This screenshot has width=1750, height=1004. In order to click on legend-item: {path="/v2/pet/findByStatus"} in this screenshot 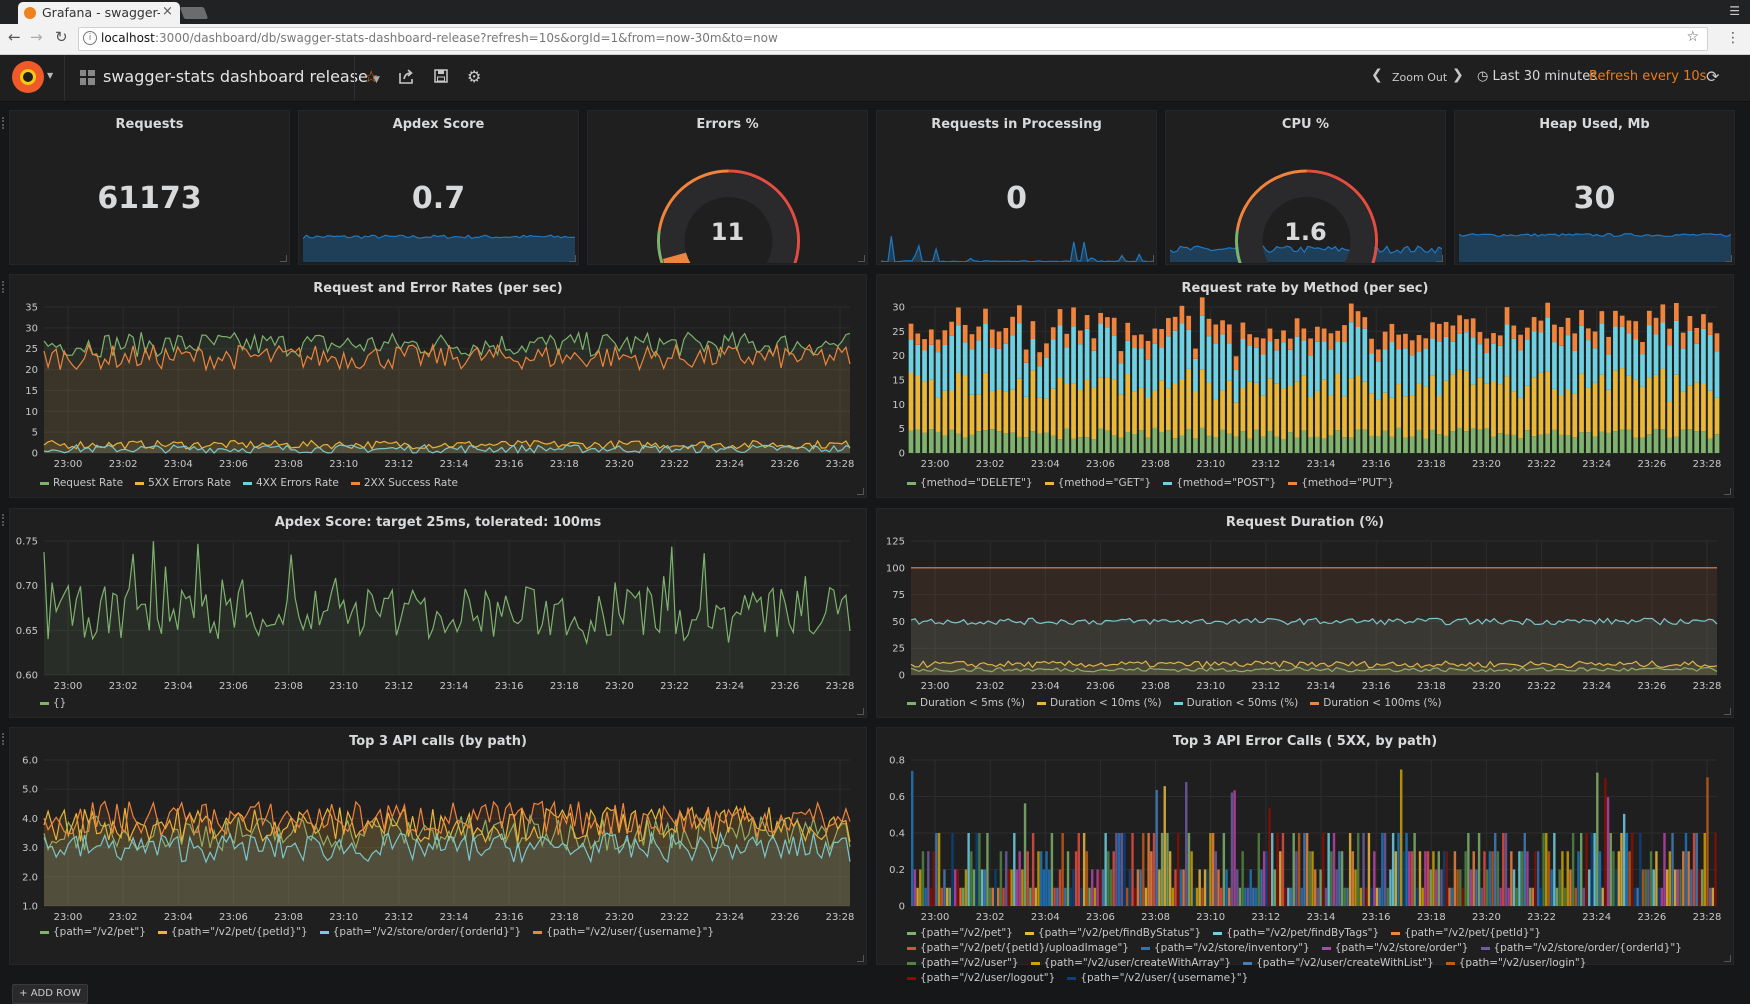, I will do `click(1112, 933)`.